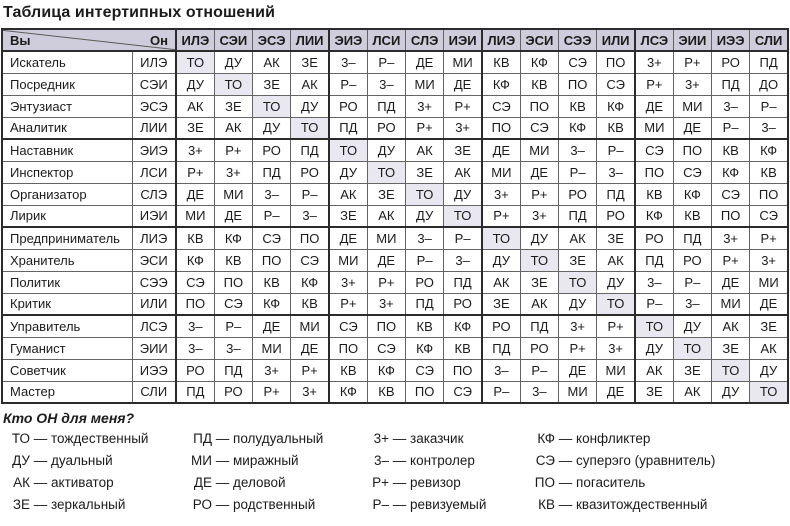 The width and height of the screenshot is (790, 526). What do you see at coordinates (259, 482) in the screenshot?
I see `legend-item-name: деловой` at bounding box center [259, 482].